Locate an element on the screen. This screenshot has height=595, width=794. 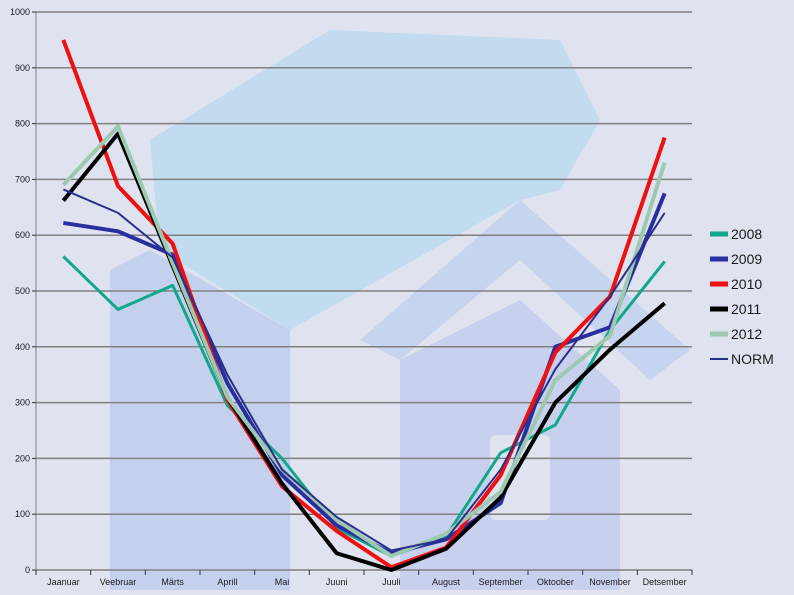
y-tick-label: 600 is located at coordinates (22, 235).